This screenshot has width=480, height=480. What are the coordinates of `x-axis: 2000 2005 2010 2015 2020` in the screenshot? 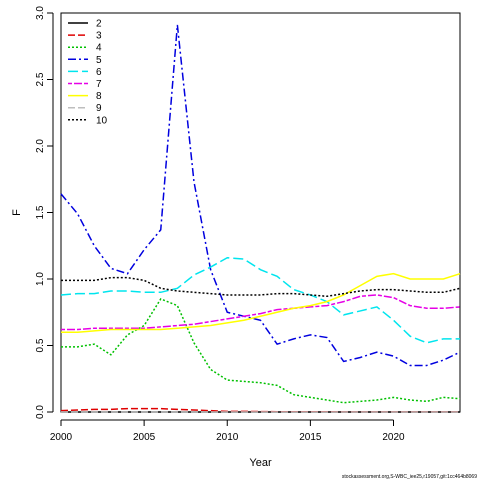 It's located at (227, 431).